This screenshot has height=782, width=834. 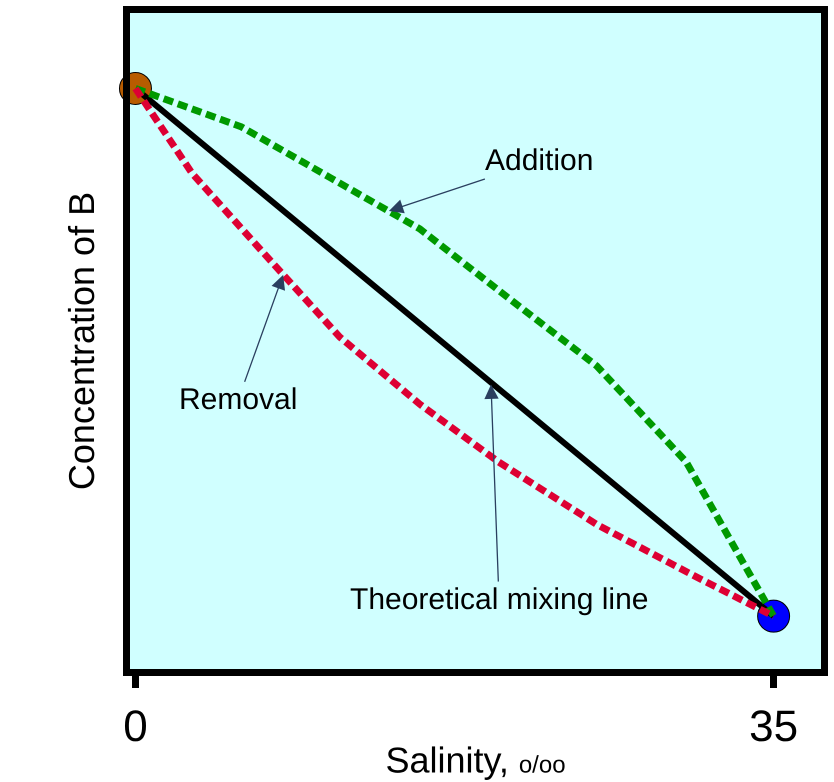 I want to click on x-tick-label: 35, so click(x=773, y=726).